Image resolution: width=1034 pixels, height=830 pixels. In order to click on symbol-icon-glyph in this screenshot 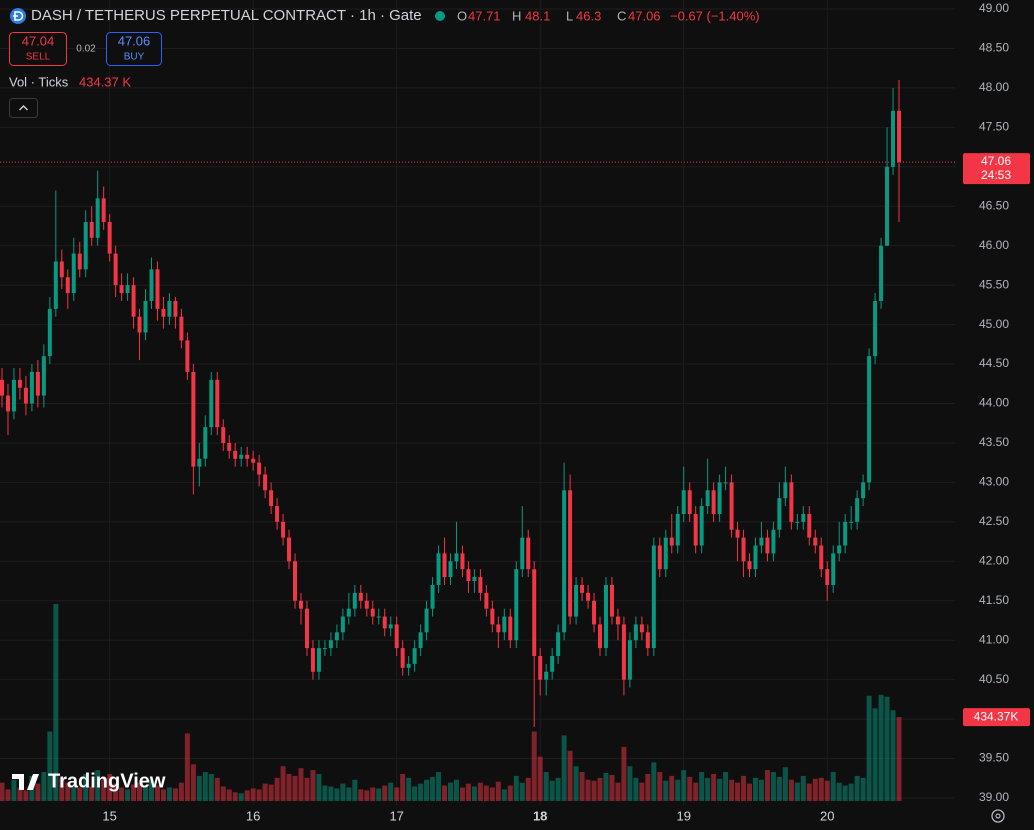, I will do `click(18, 16)`.